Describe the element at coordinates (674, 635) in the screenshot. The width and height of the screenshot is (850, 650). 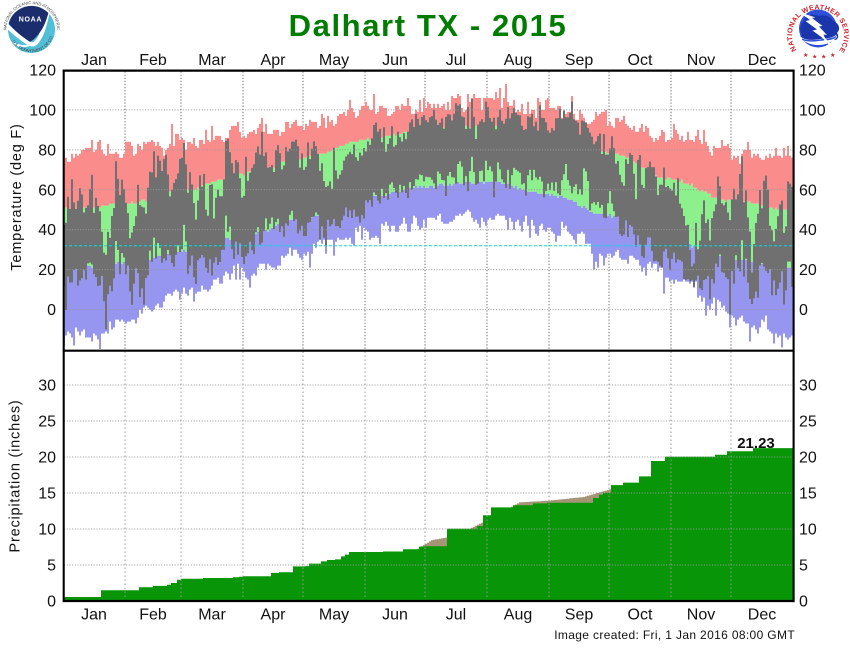
I see `svg-text:Image created: Fri, 1 Jan 2016: Image created: Fri, 1 Jan 2016 08:00 GMT` at that location.